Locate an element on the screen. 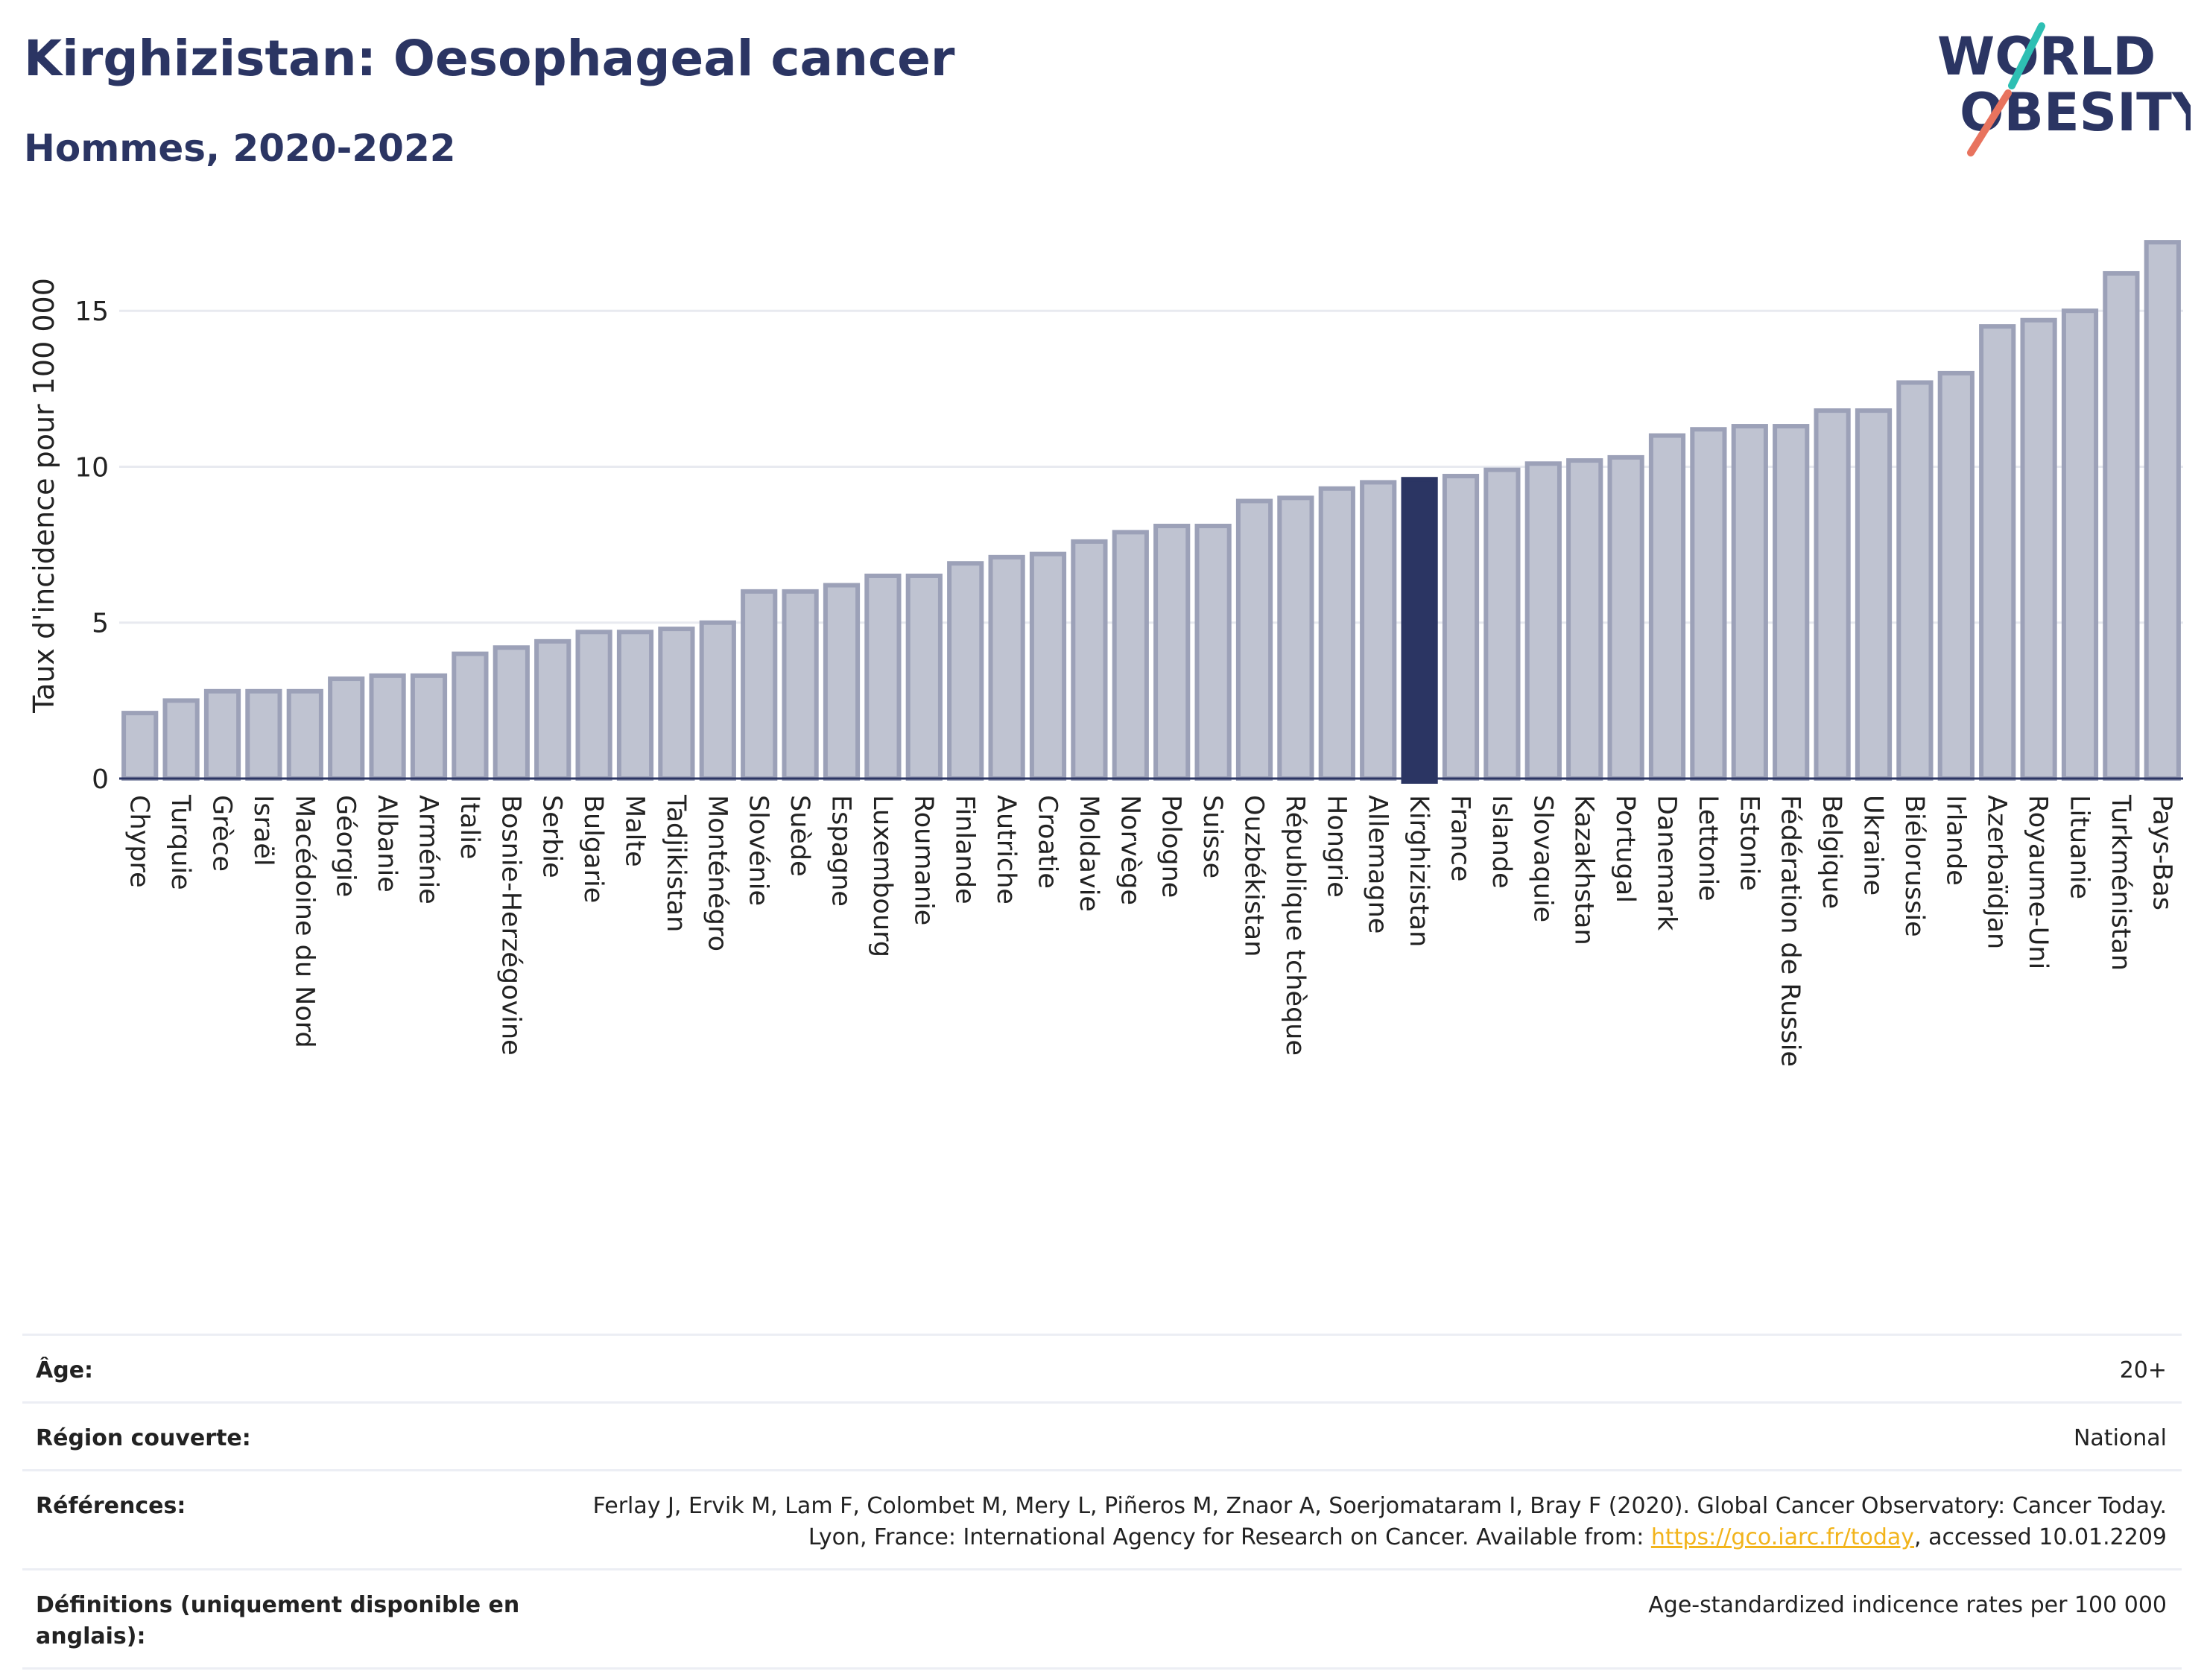  category-label: Suède is located at coordinates (799, 836).